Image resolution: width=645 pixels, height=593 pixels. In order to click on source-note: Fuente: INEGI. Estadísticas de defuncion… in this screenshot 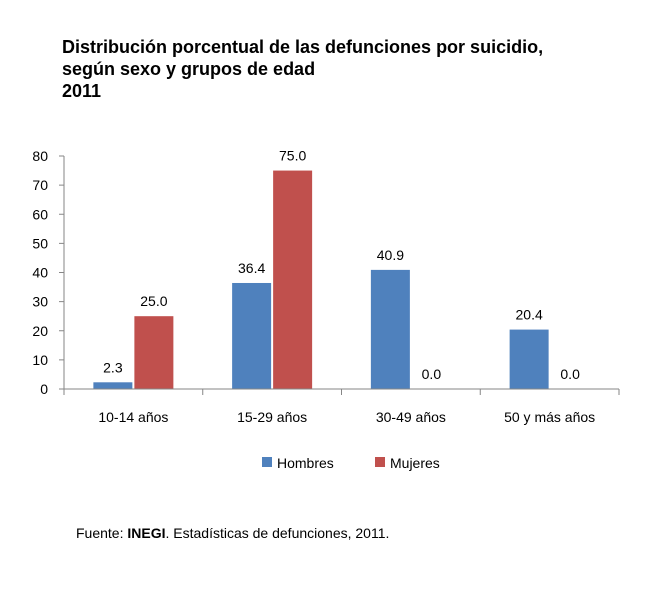, I will do `click(232, 533)`.